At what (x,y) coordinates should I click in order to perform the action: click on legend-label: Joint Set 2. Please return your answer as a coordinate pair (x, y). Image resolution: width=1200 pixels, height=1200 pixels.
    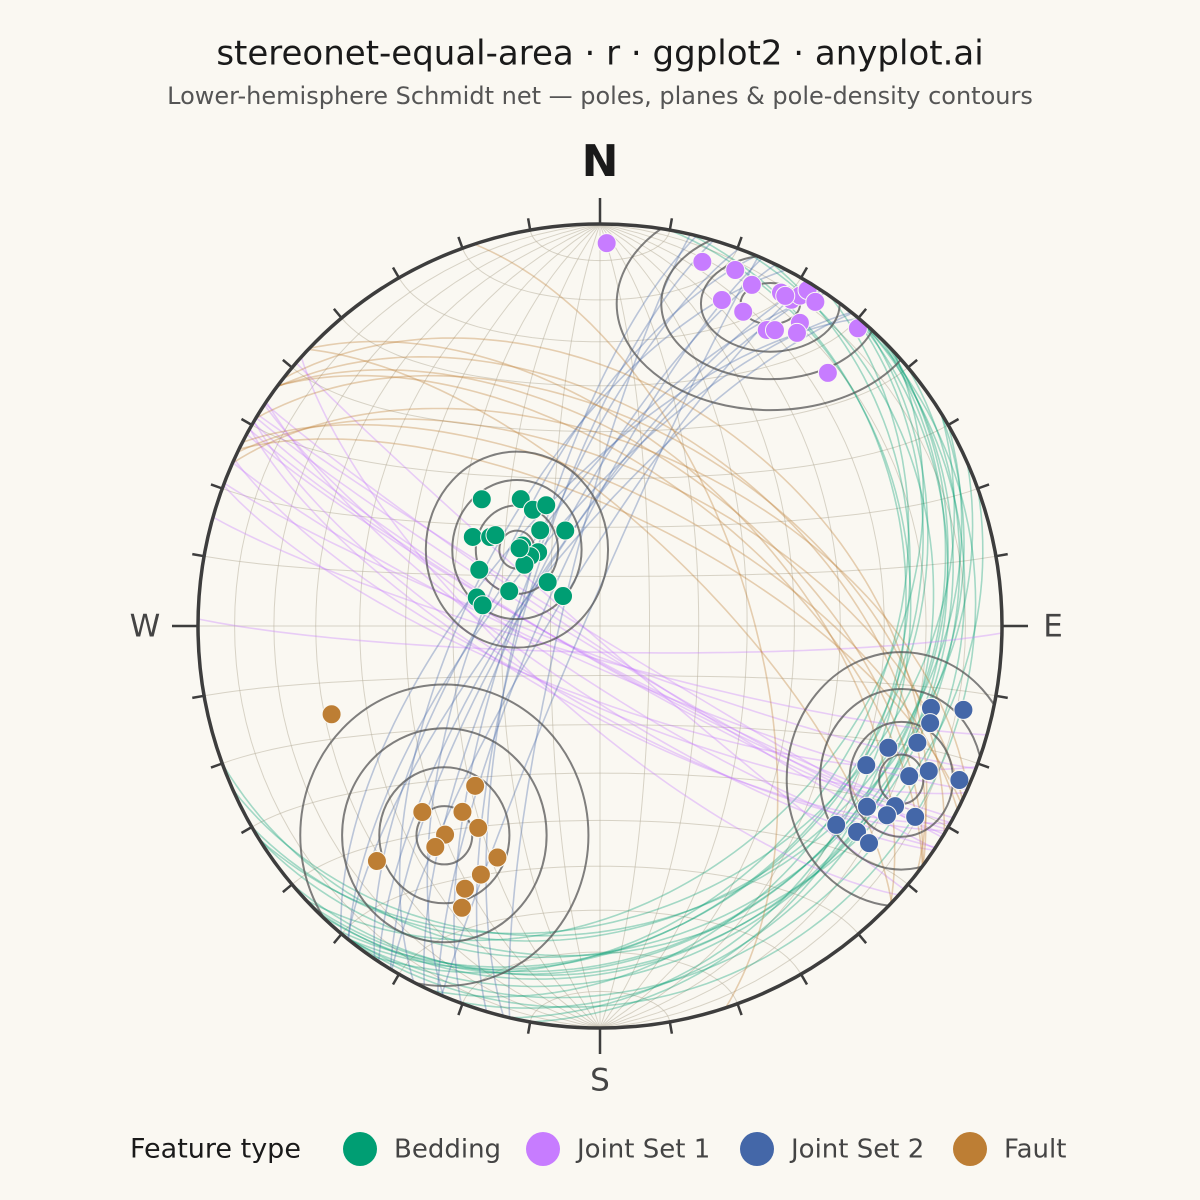
    Looking at the image, I should click on (856, 1150).